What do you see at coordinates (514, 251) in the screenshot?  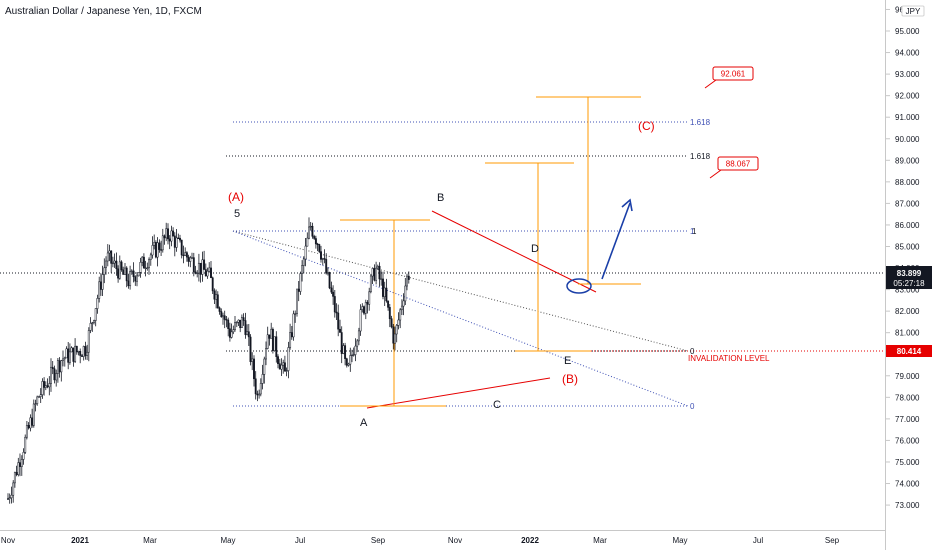 I see `triangle-upper-red-line` at bounding box center [514, 251].